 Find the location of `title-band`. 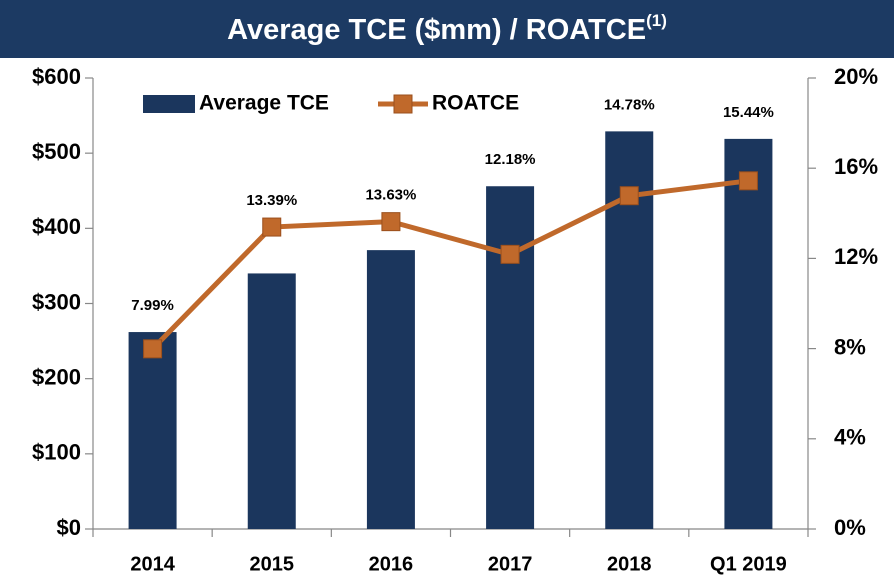

title-band is located at coordinates (447, 29).